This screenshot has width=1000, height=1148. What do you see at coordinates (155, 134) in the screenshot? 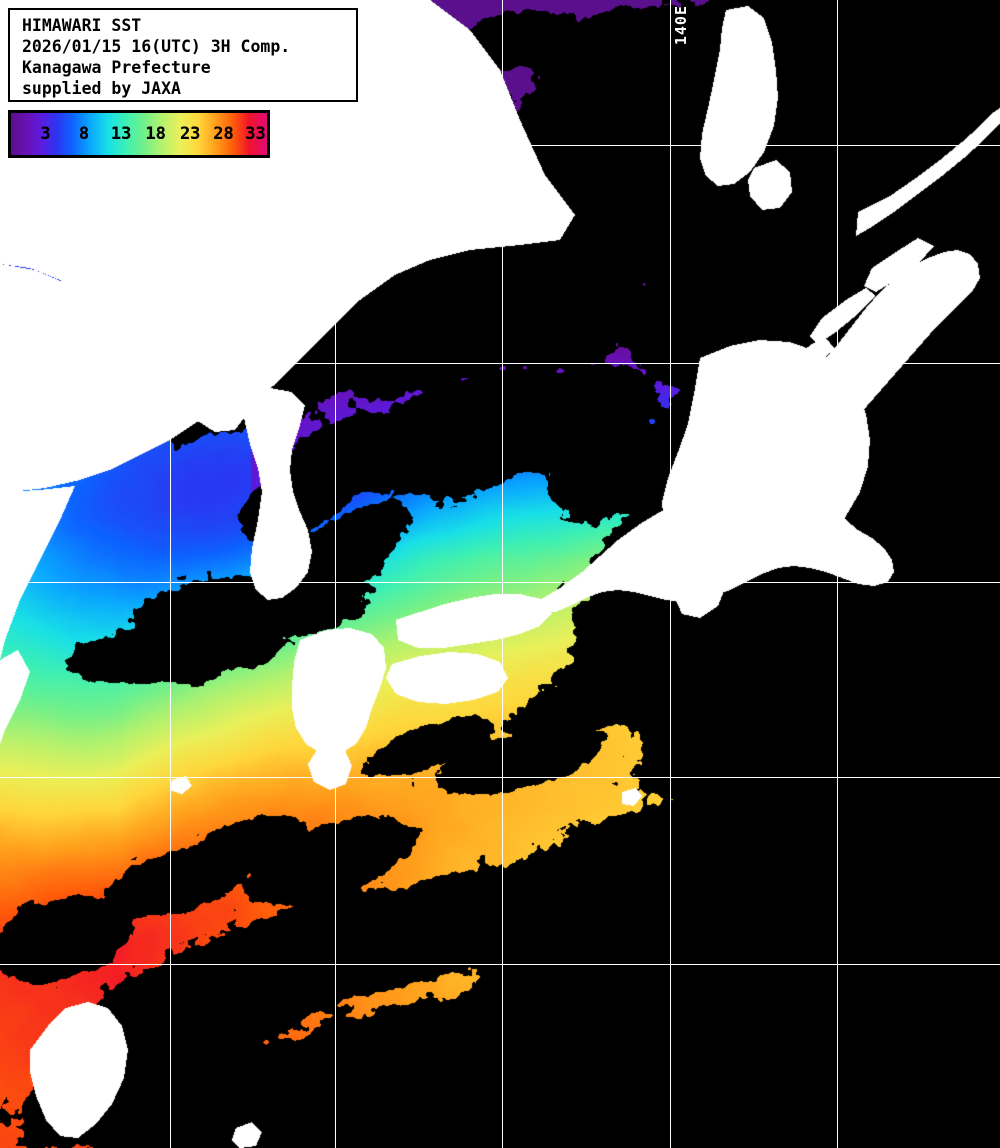
I see `colorbar-tick-18: 18` at bounding box center [155, 134].